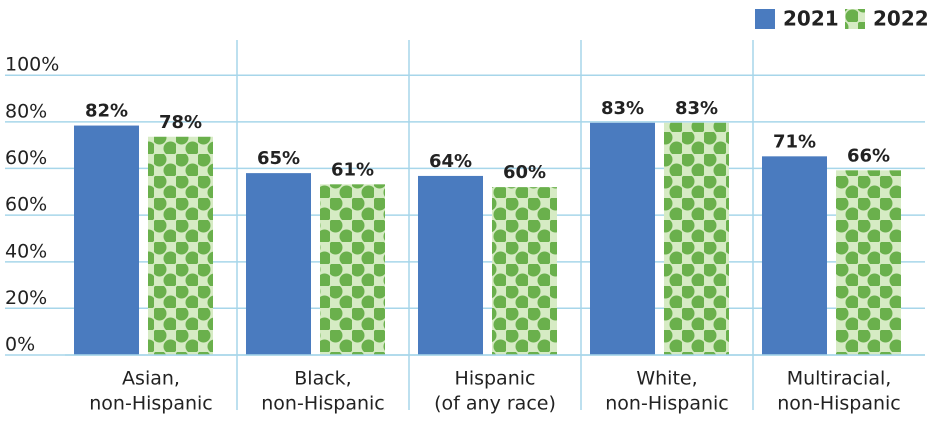  Describe the element at coordinates (524, 172) in the screenshot. I see `value-label: 60%` at that location.